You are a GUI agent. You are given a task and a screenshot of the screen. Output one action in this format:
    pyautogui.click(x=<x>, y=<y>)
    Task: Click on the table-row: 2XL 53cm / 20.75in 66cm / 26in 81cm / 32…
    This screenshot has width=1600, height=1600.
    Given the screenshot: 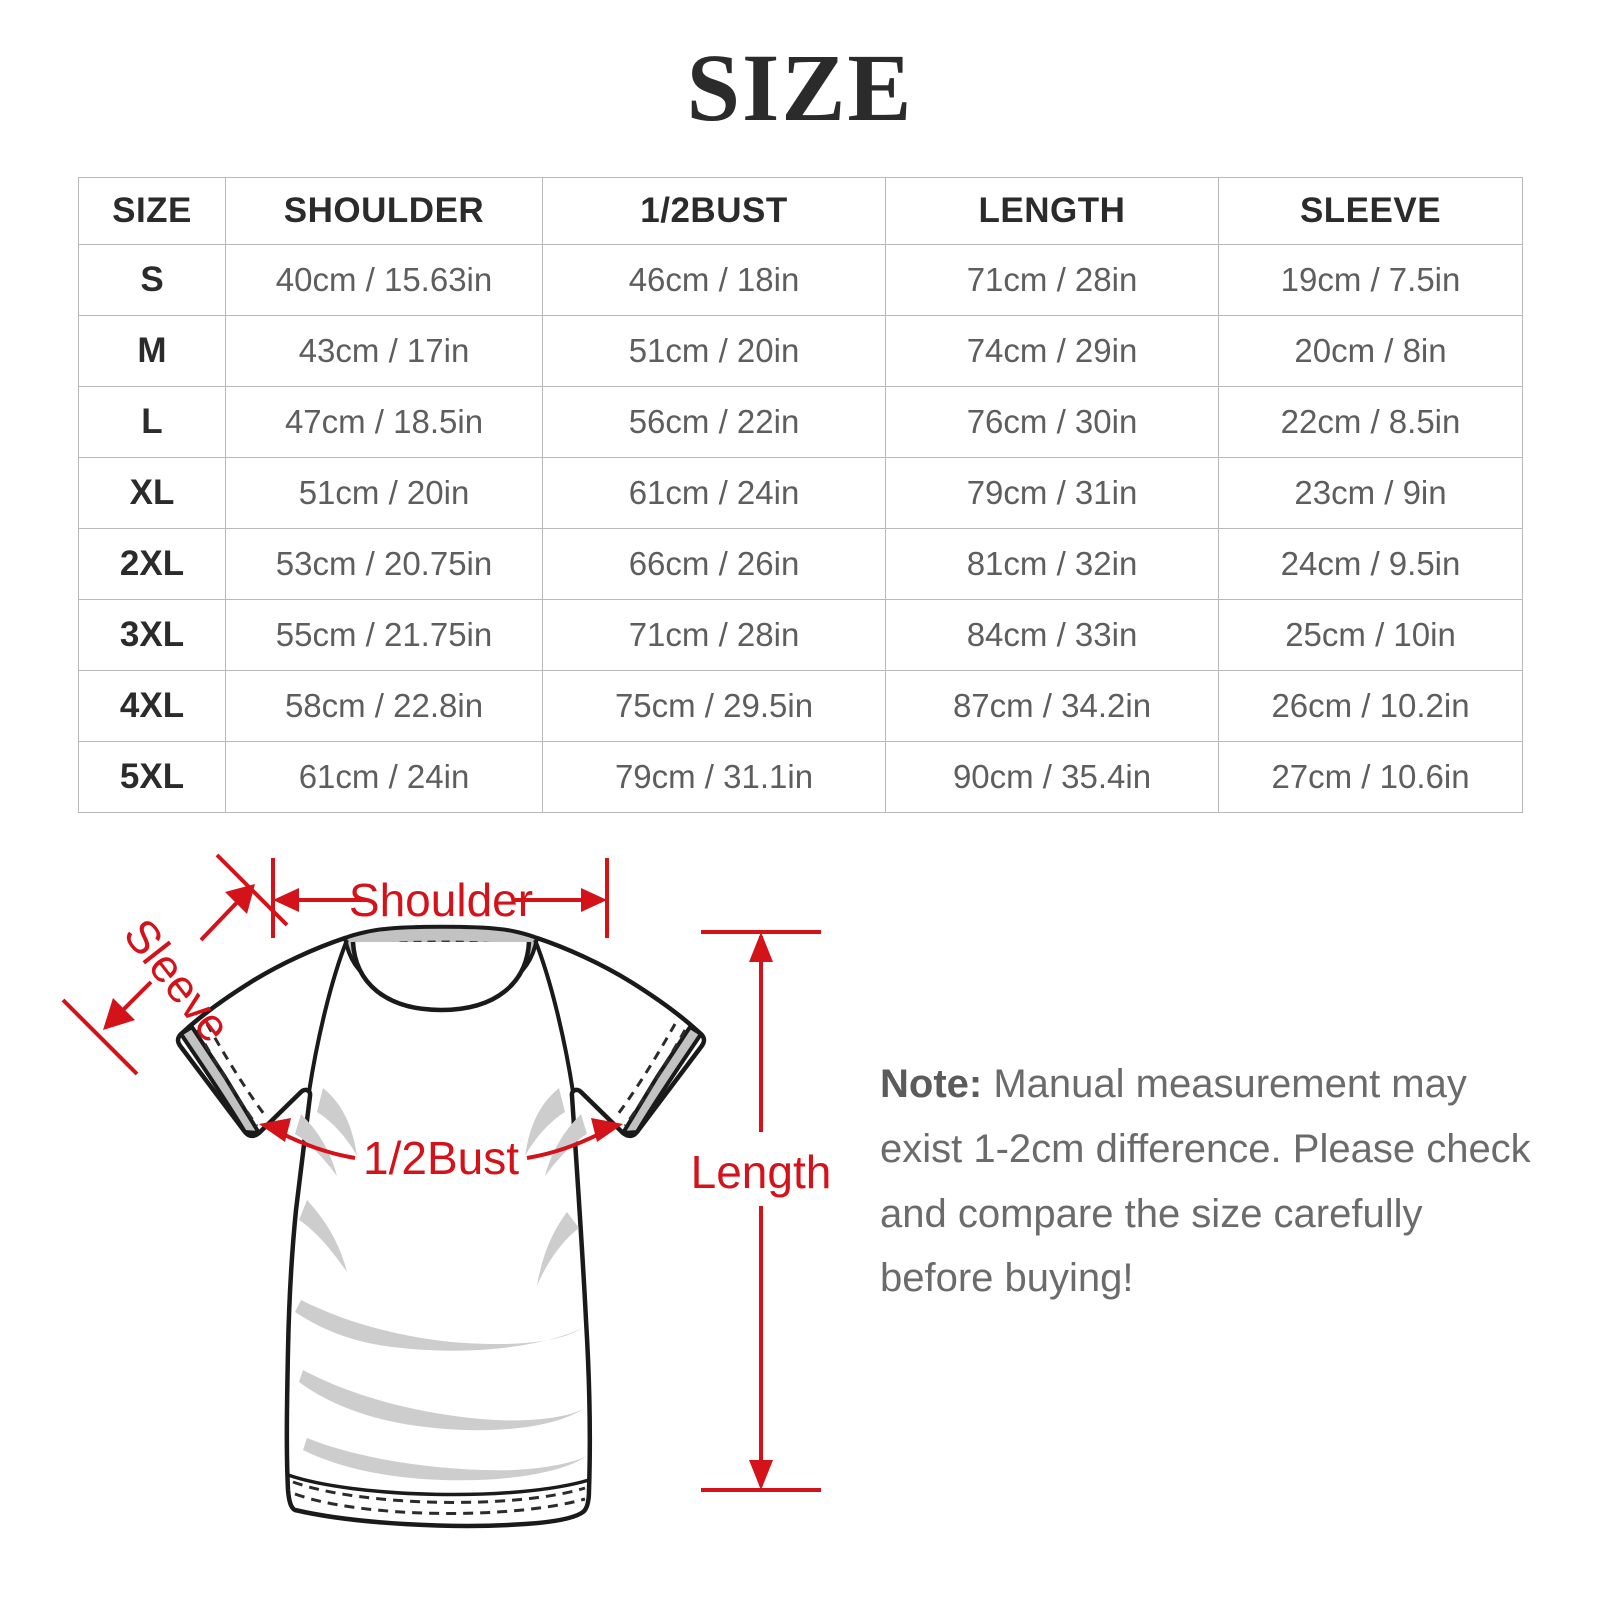 What is the action you would take?
    pyautogui.click(x=800, y=564)
    